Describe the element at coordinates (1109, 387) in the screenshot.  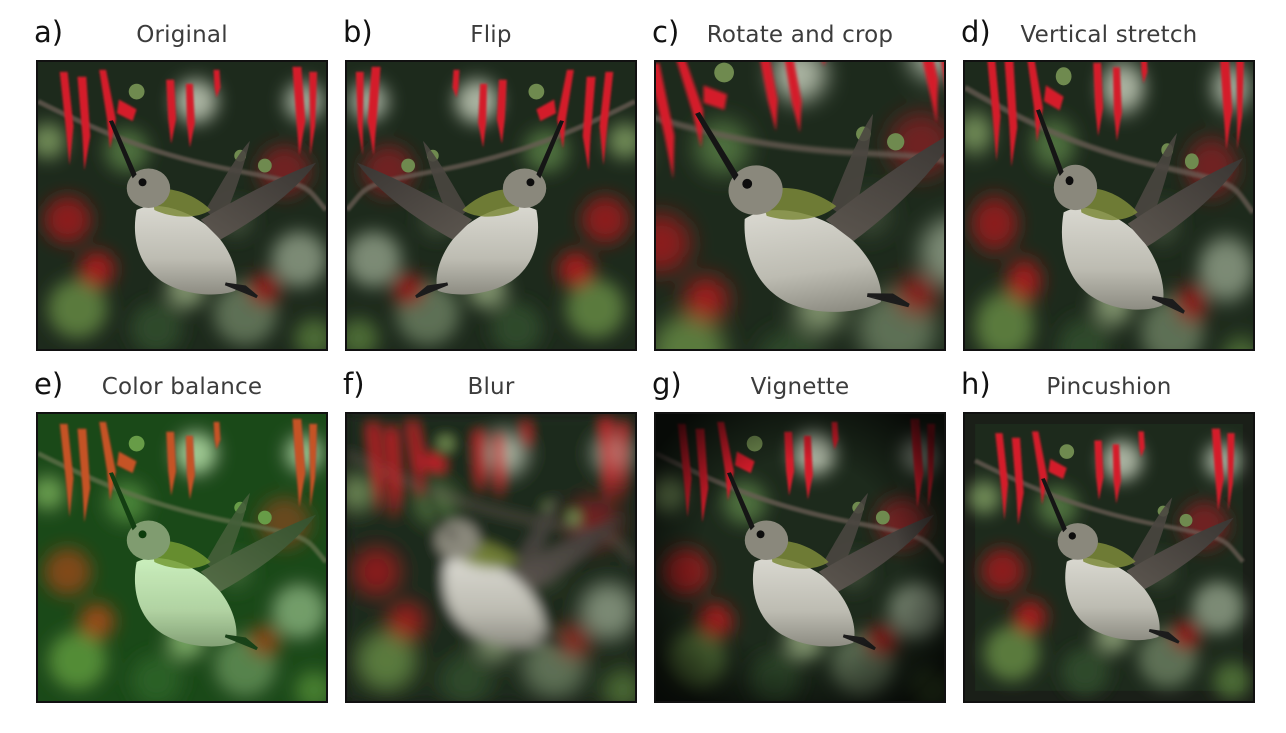
I see `panel-title: Pincushion` at that location.